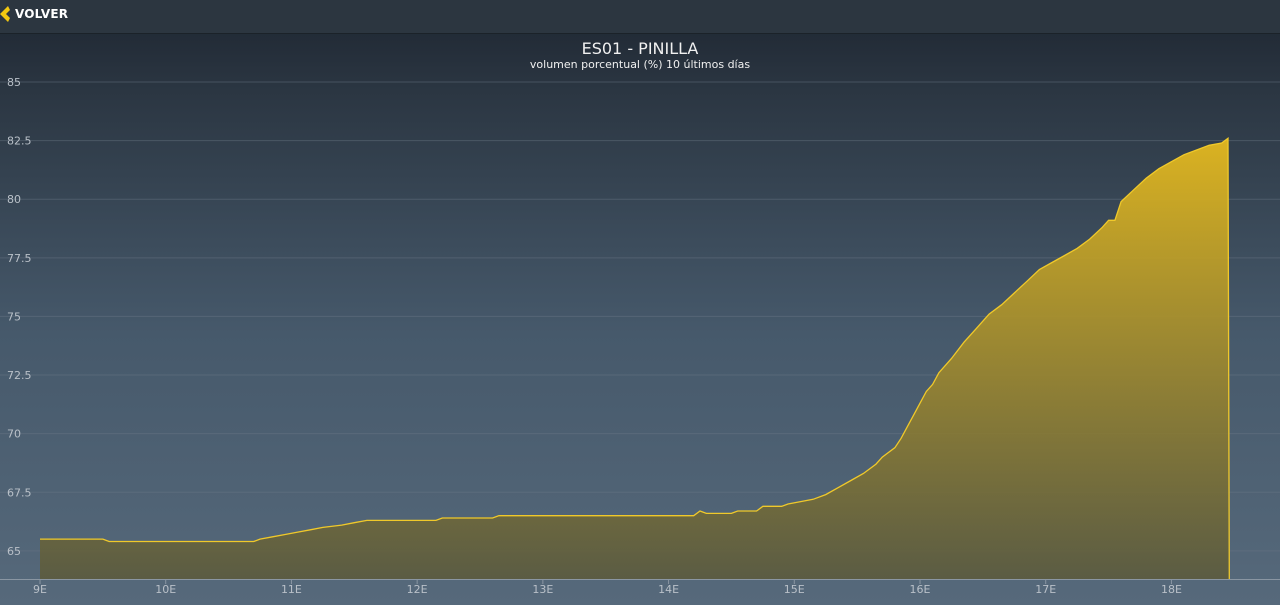  What do you see at coordinates (14, 316) in the screenshot?
I see `y-tick-label: 75` at bounding box center [14, 316].